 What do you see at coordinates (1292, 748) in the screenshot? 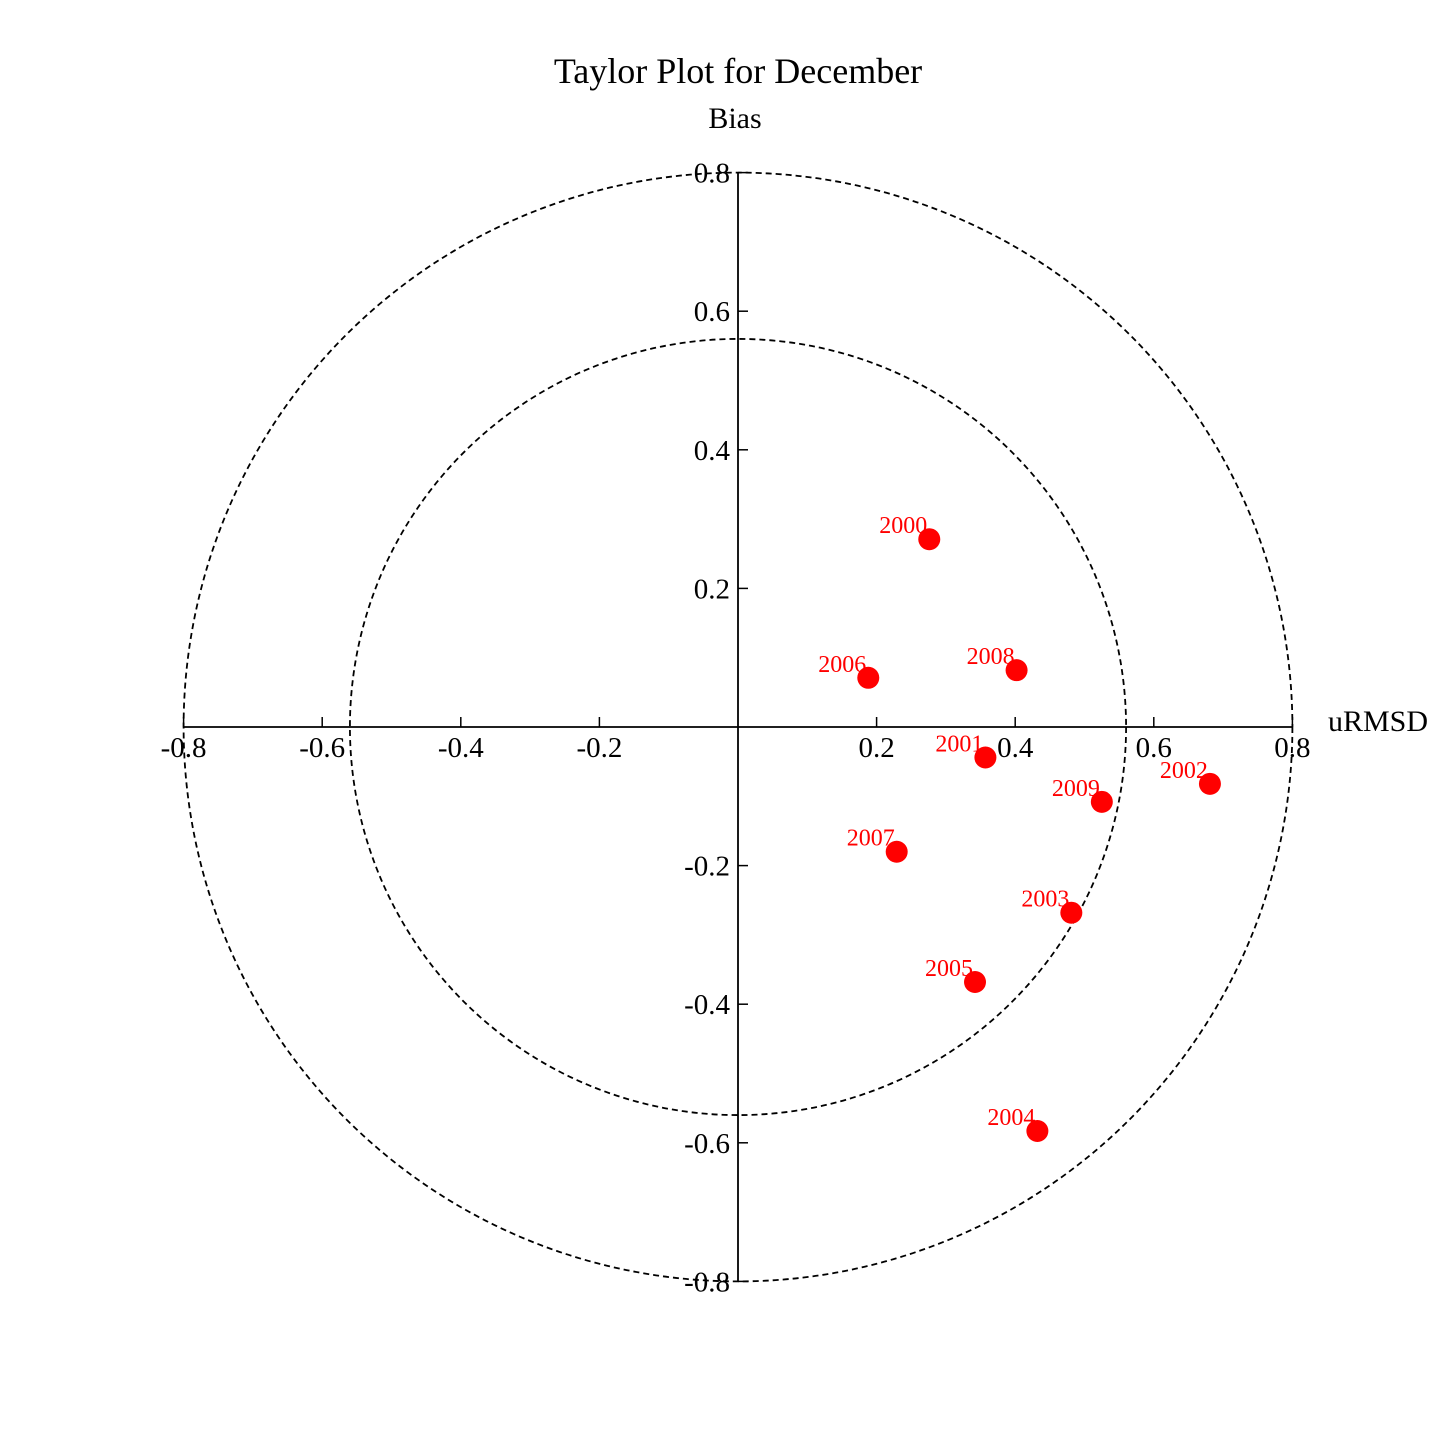
I see `x-tick-label: 0.8` at bounding box center [1292, 748].